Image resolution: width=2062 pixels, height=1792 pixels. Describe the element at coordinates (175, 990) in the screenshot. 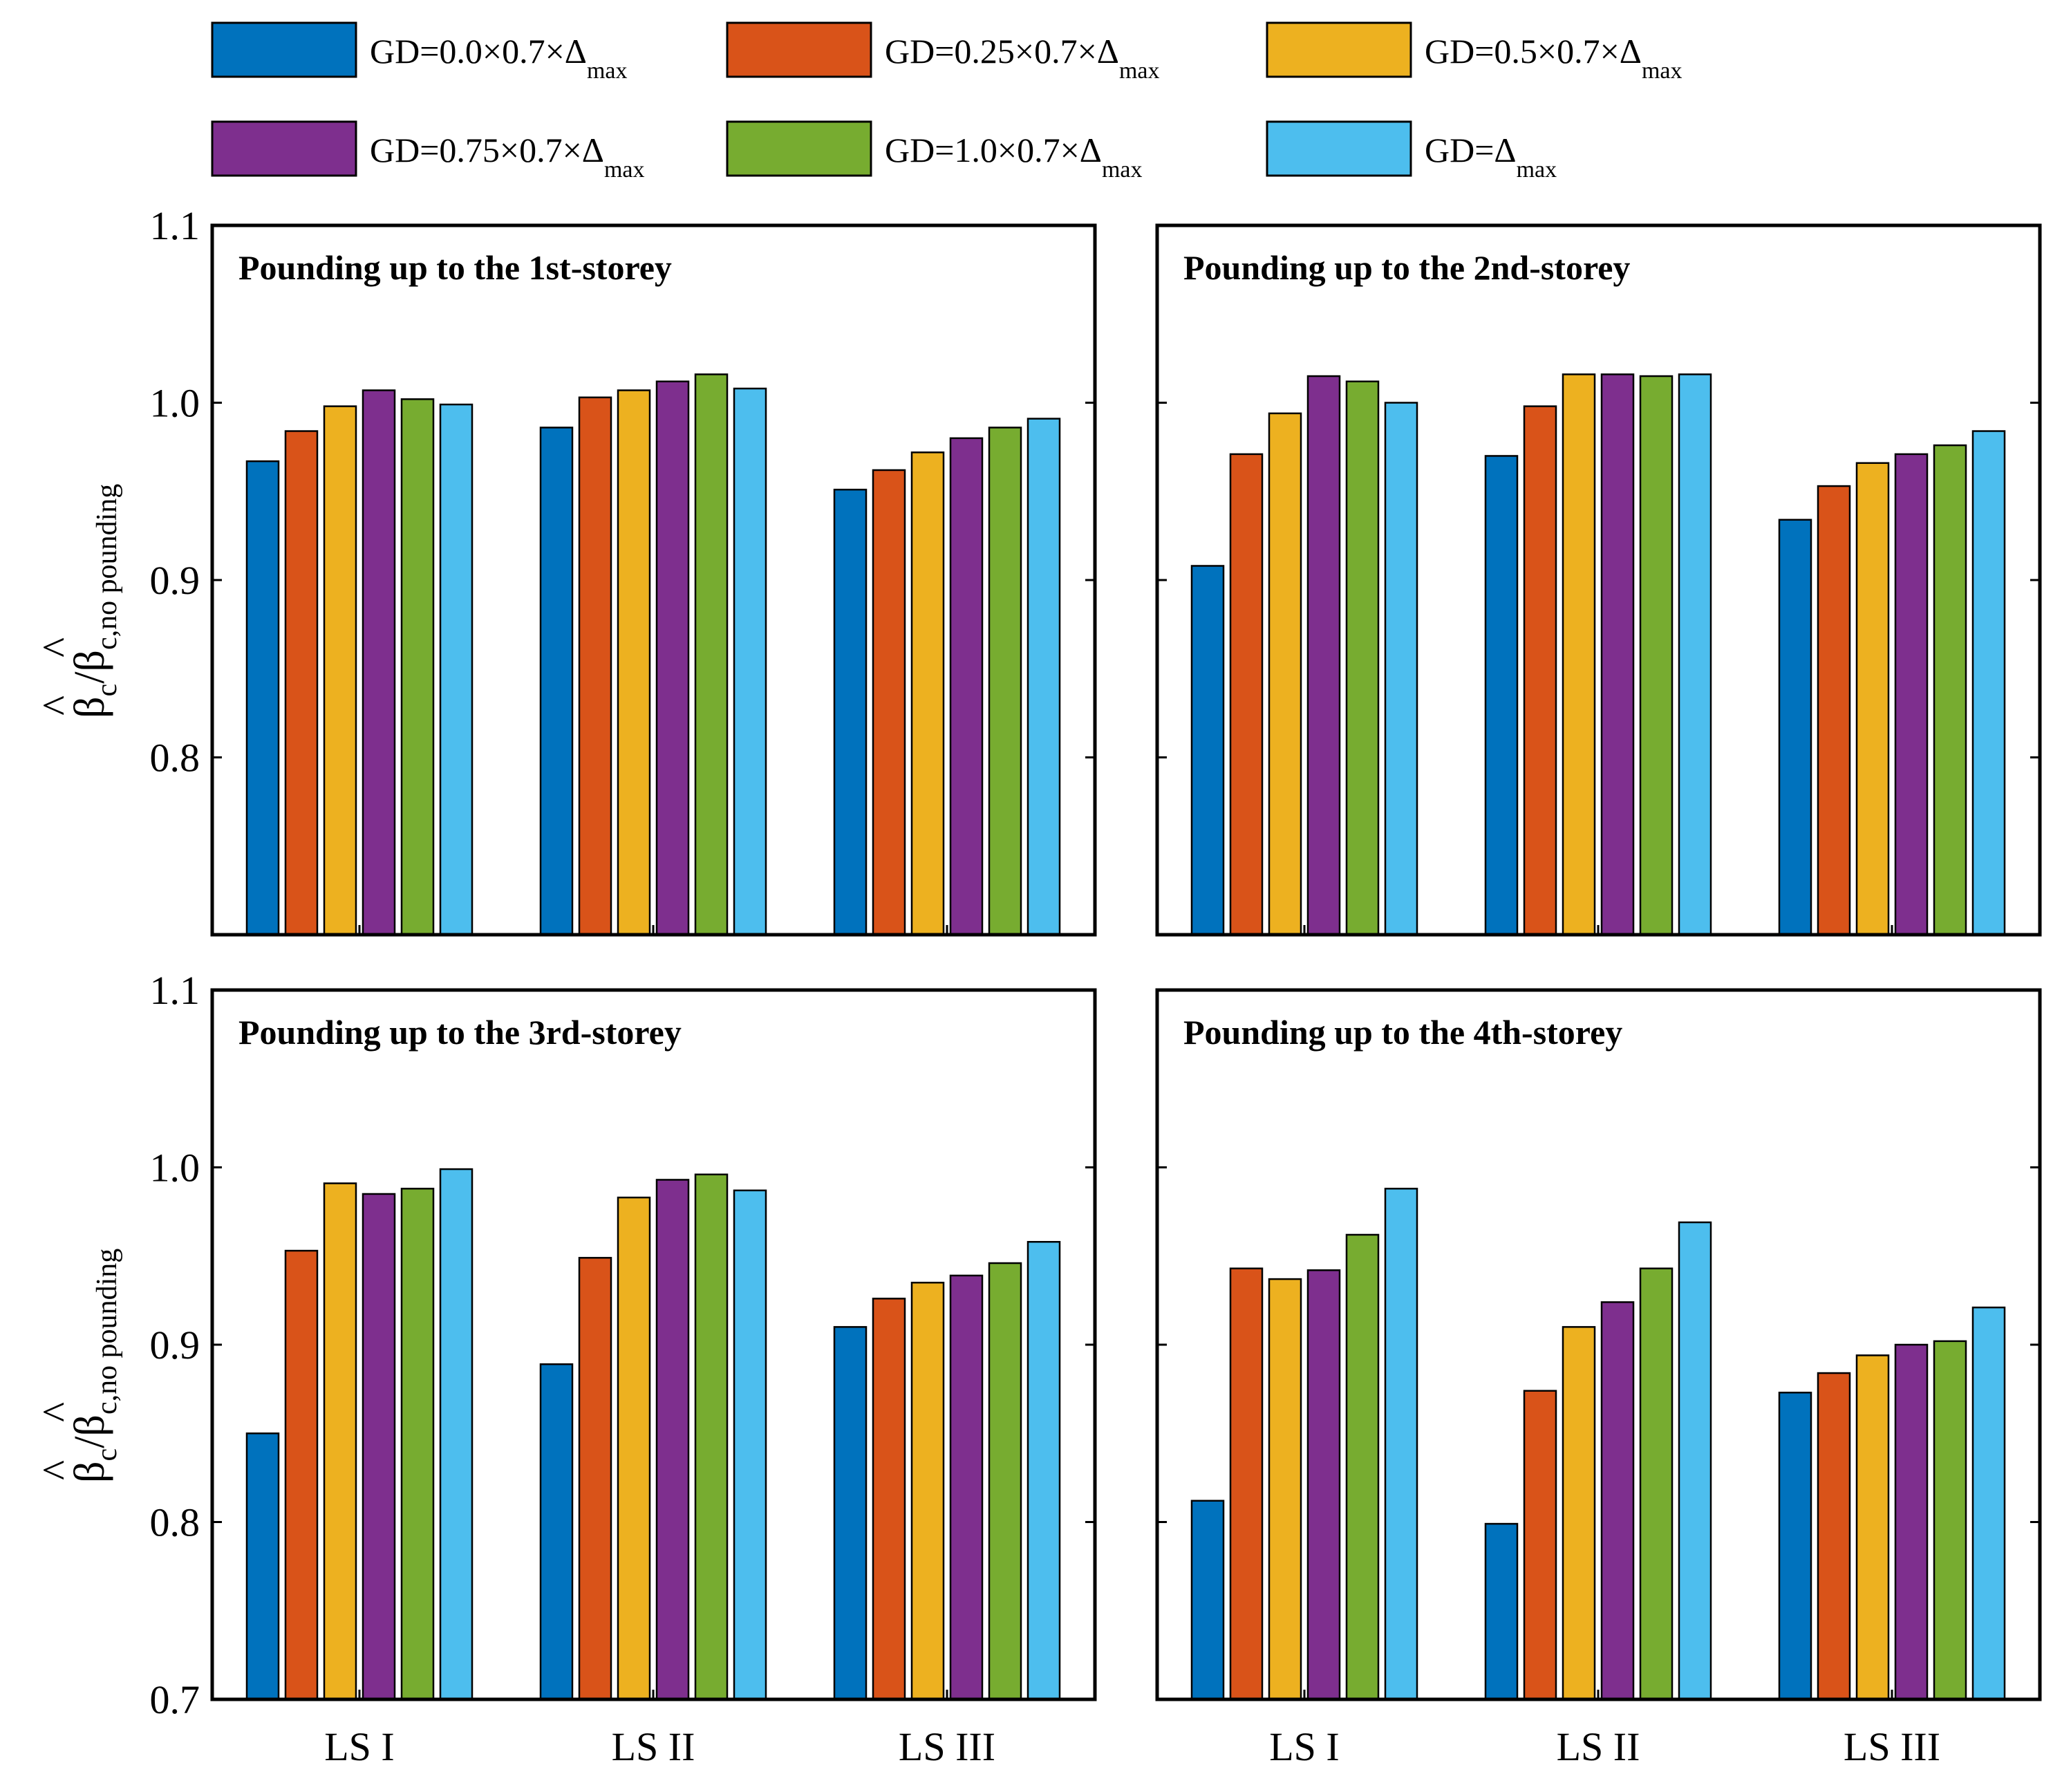

I see `y-tick-label: 1.1` at that location.